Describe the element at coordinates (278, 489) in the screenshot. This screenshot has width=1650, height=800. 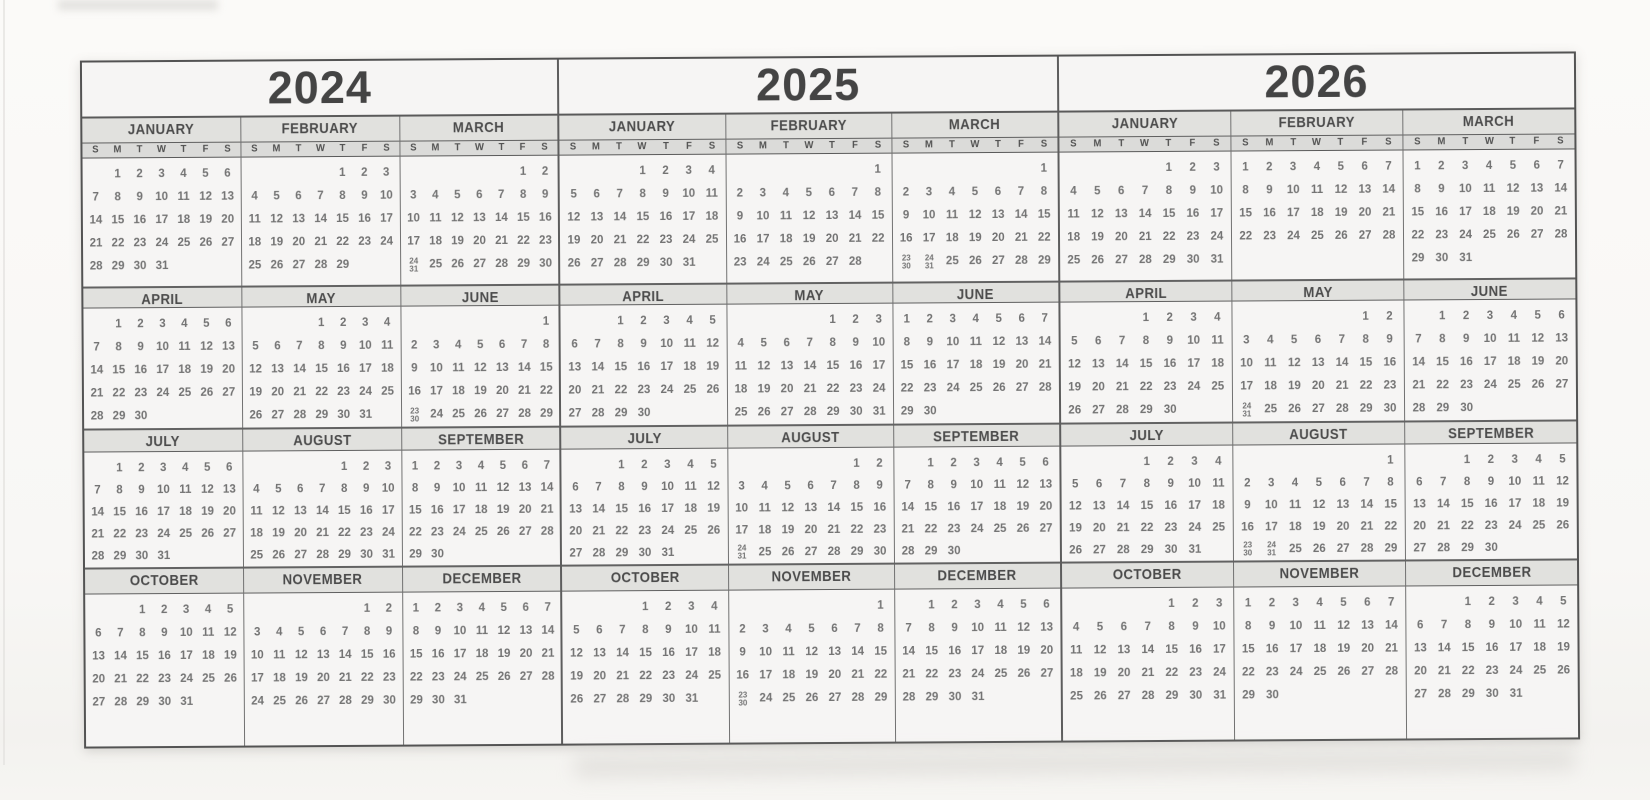
I see `day-cell: 5` at that location.